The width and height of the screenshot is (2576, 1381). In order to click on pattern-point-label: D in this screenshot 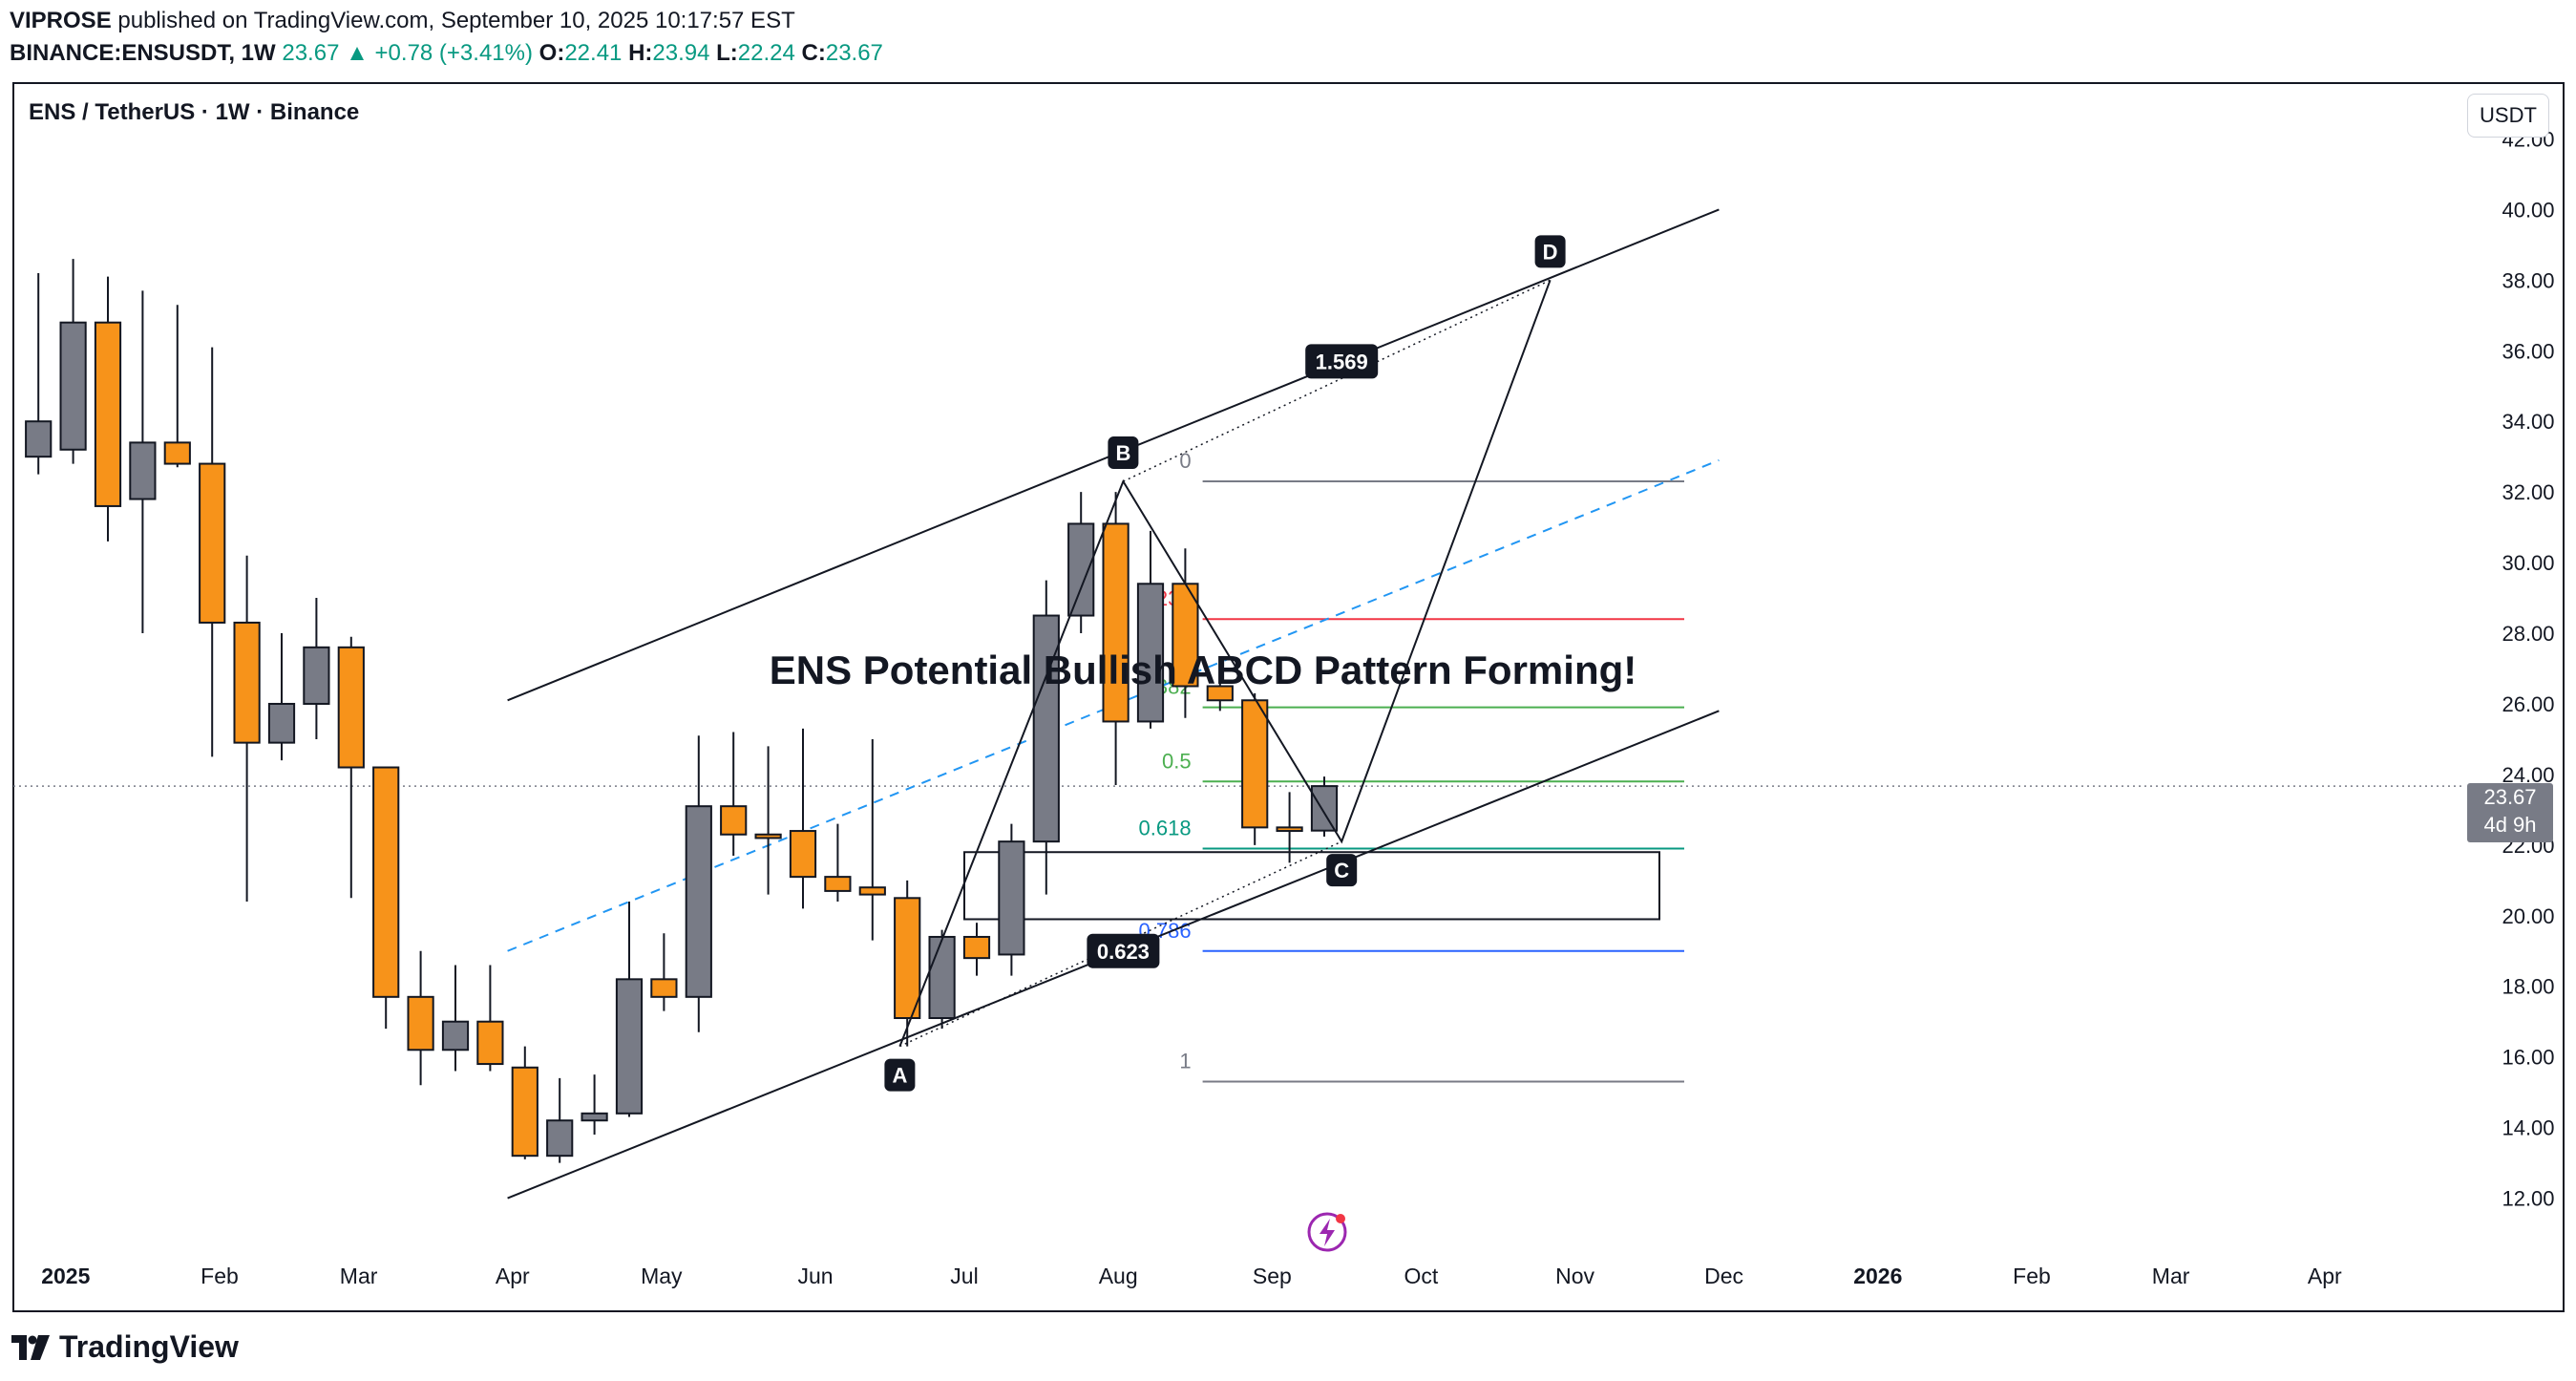, I will do `click(1550, 252)`.